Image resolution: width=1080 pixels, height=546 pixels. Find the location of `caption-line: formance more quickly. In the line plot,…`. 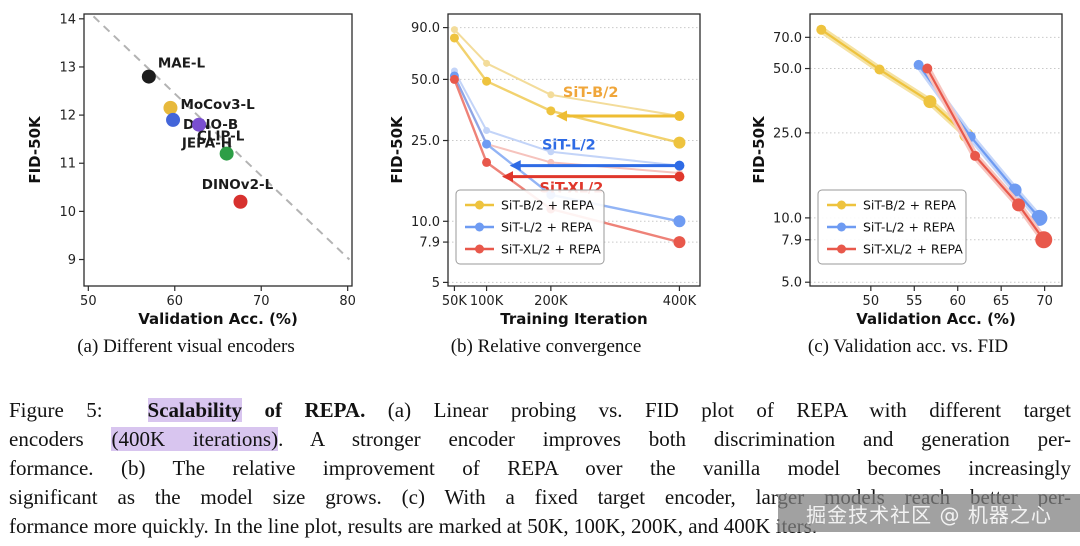

caption-line: formance more quickly. In the line plot,… is located at coordinates (413, 526).